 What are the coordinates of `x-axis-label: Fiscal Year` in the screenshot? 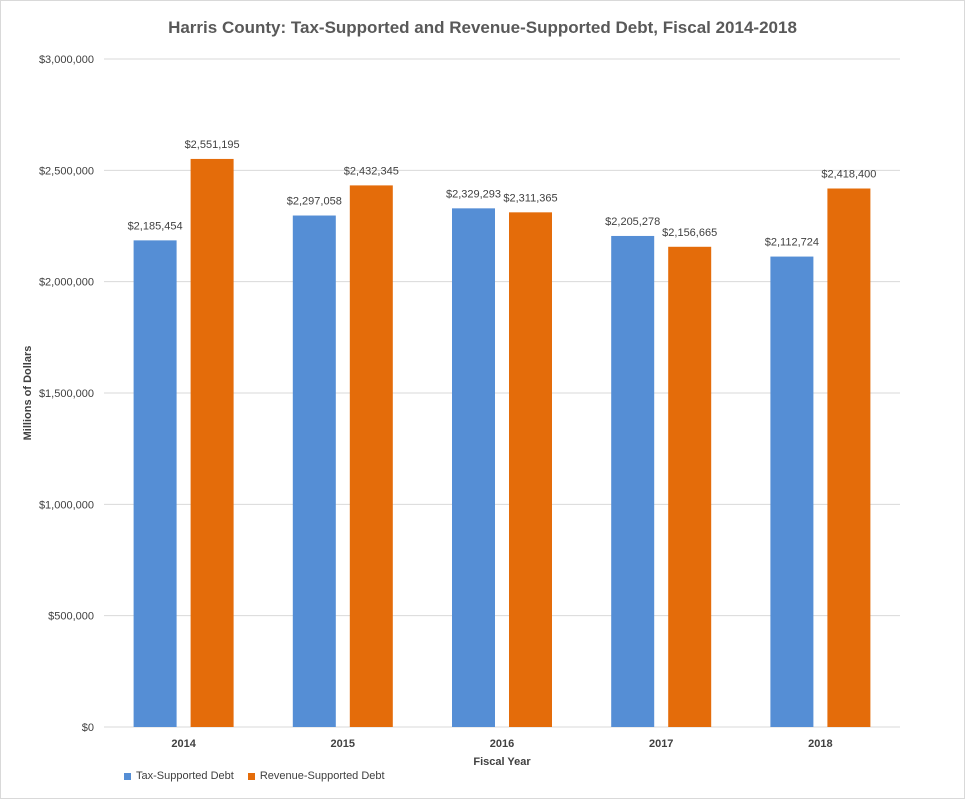 It's located at (502, 762).